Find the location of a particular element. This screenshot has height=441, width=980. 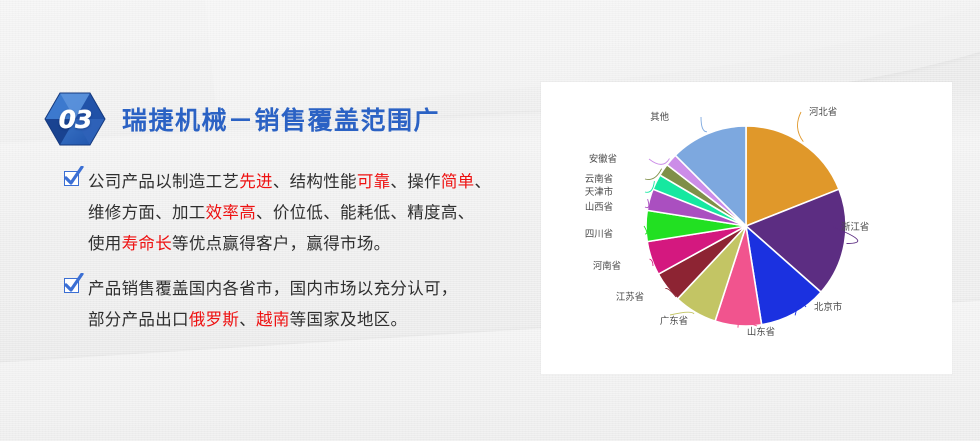

hexagon-icon is located at coordinates (75, 119).